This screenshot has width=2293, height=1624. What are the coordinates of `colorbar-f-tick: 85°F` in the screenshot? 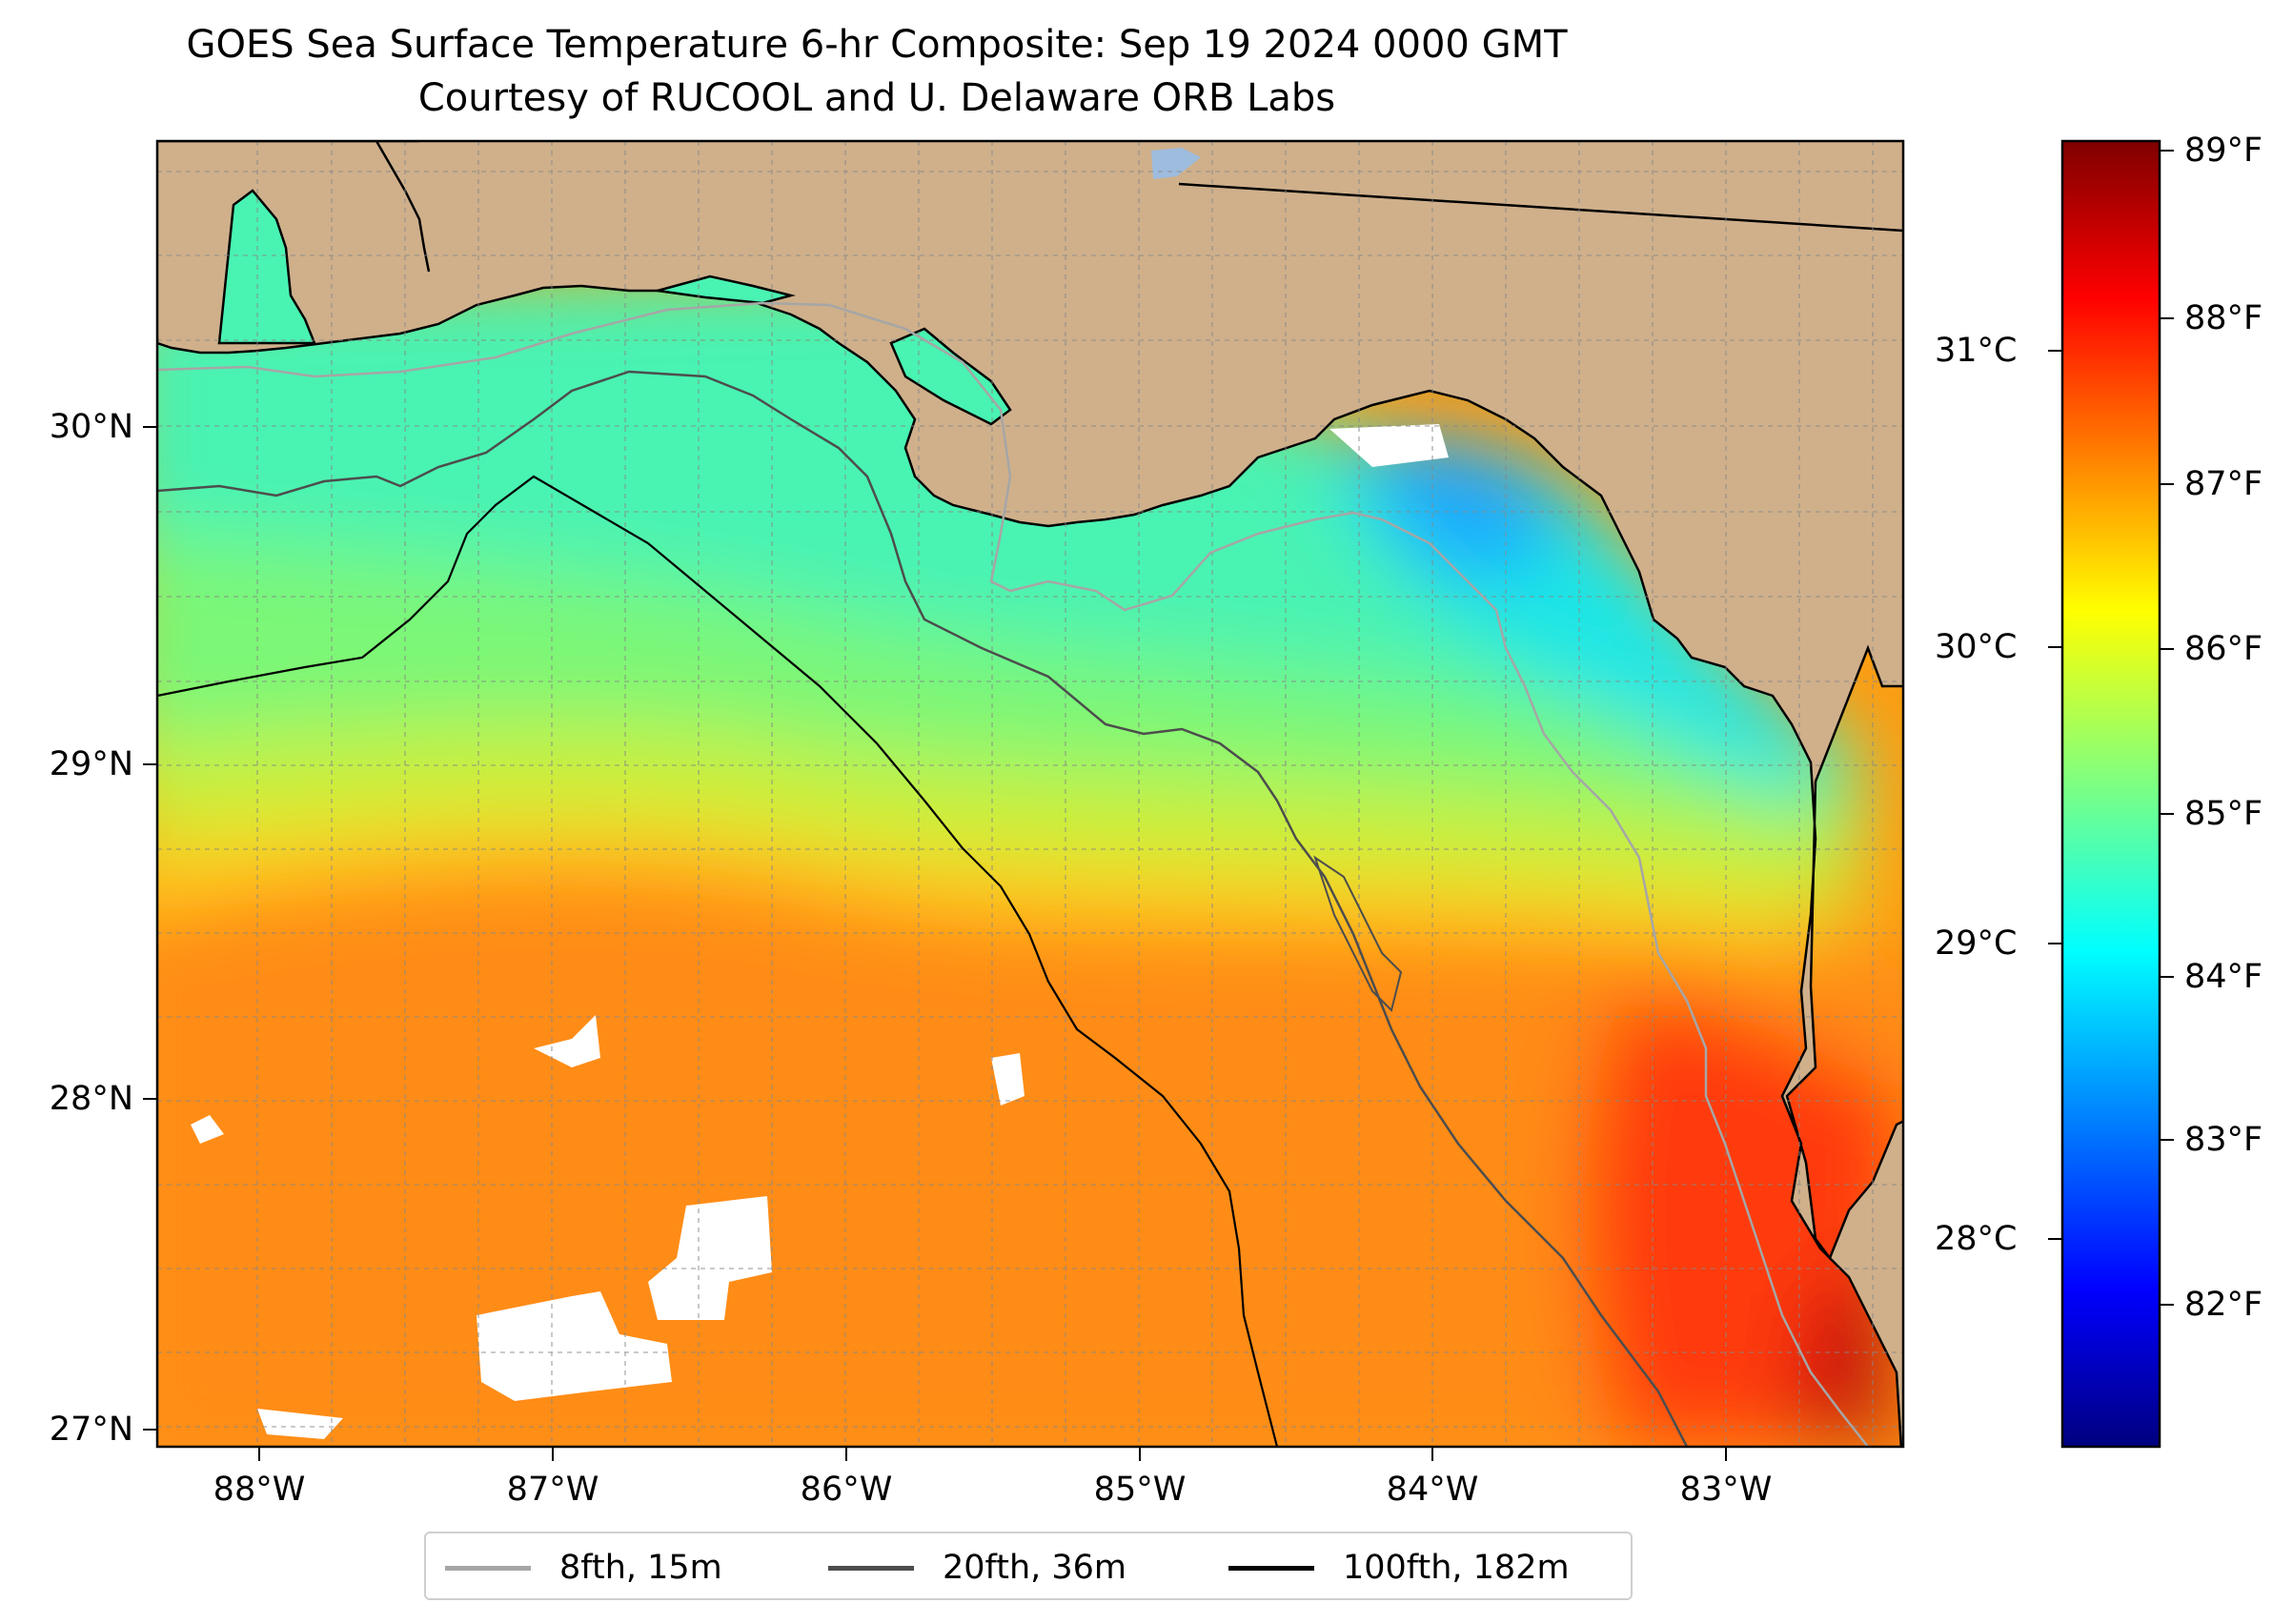 It's located at (2223, 814).